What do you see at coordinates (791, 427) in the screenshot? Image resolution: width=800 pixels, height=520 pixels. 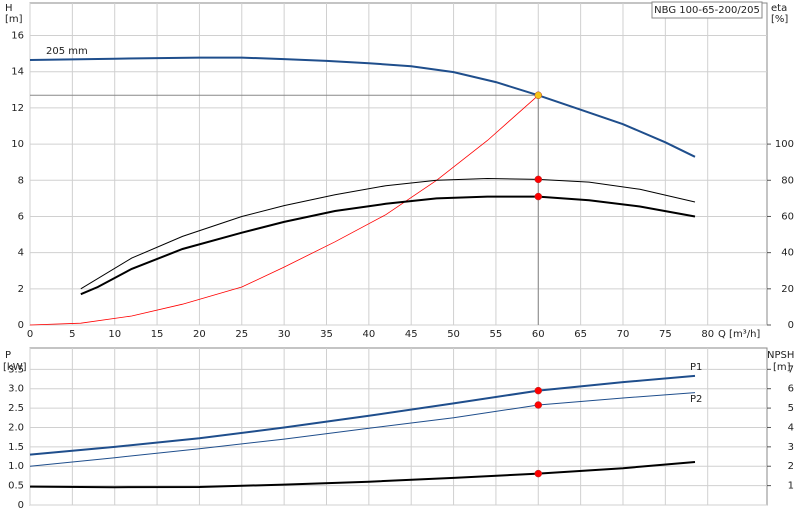 I see `y2-tick-label: 4` at bounding box center [791, 427].